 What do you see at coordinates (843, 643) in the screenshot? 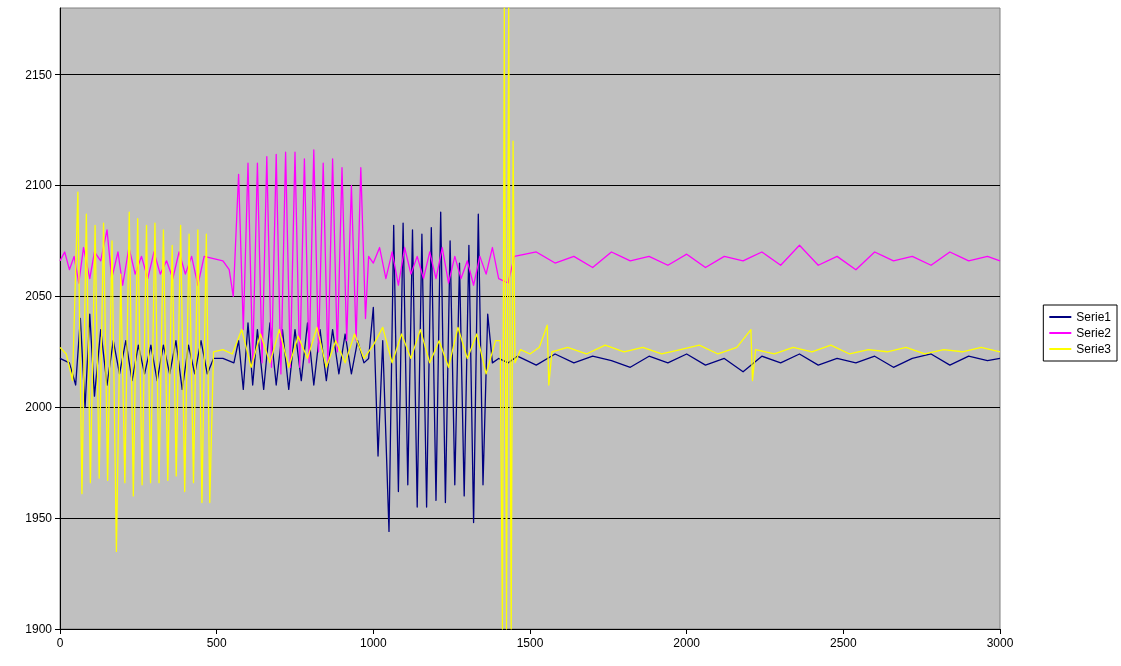
I see `x-tick-label: 2500` at bounding box center [843, 643].